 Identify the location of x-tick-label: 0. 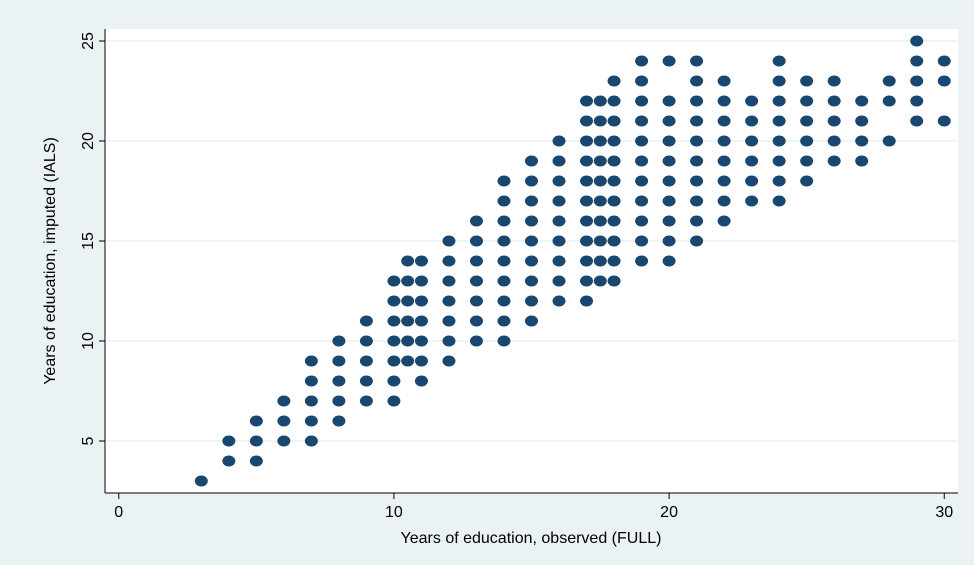
(118, 512).